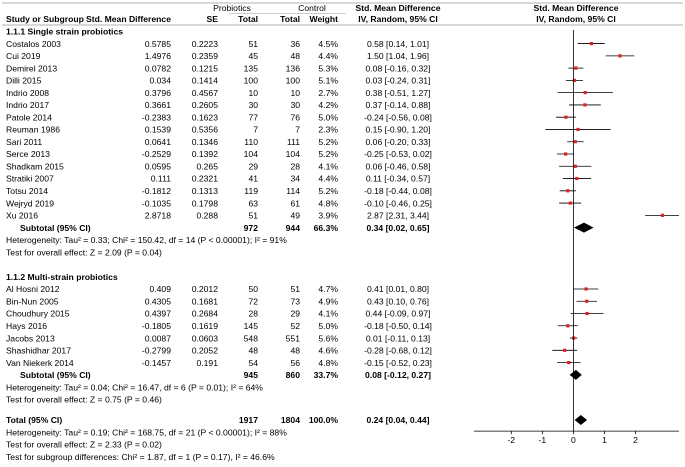 The height and width of the screenshot is (467, 685). Describe the element at coordinates (397, 8) in the screenshot. I see `header-effect-title: Std. Mean Difference` at that location.